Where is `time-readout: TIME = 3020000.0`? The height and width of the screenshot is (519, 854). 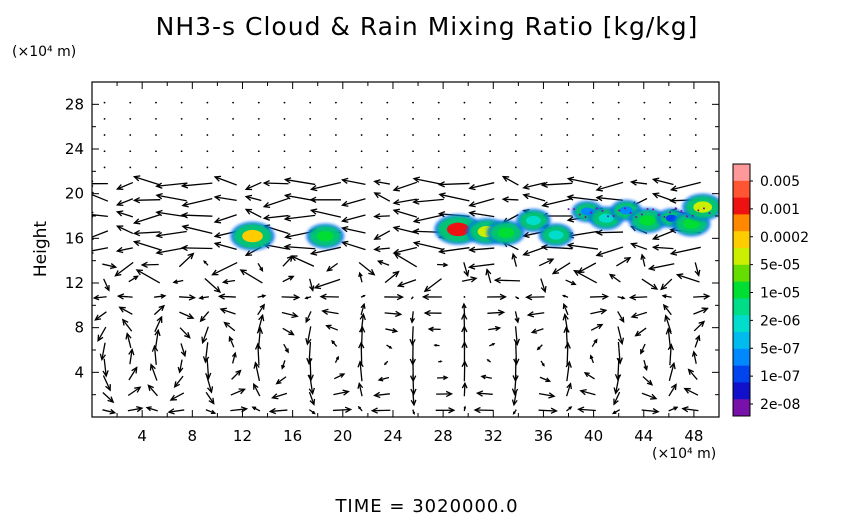
time-readout: TIME = 3020000.0 is located at coordinates (427, 506).